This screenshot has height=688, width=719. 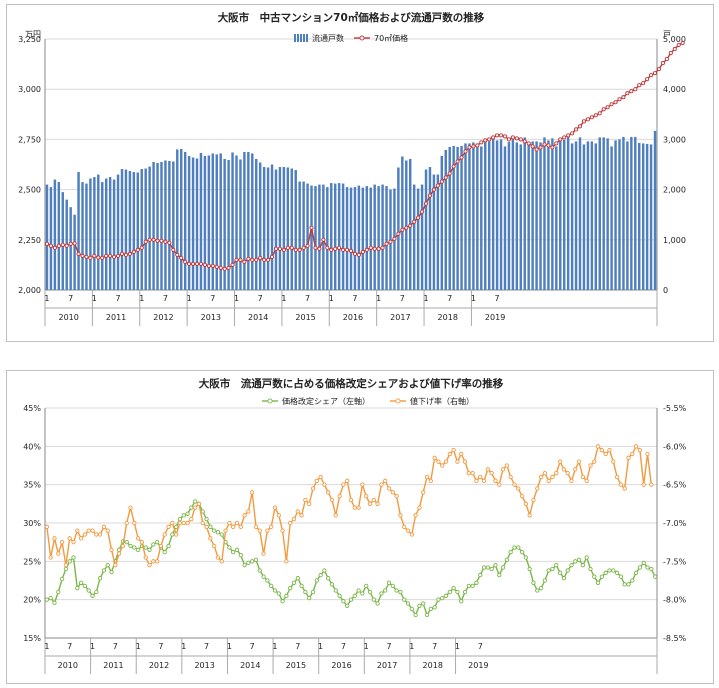 I want to click on y-right-tick-label: 1,000, so click(x=674, y=240).